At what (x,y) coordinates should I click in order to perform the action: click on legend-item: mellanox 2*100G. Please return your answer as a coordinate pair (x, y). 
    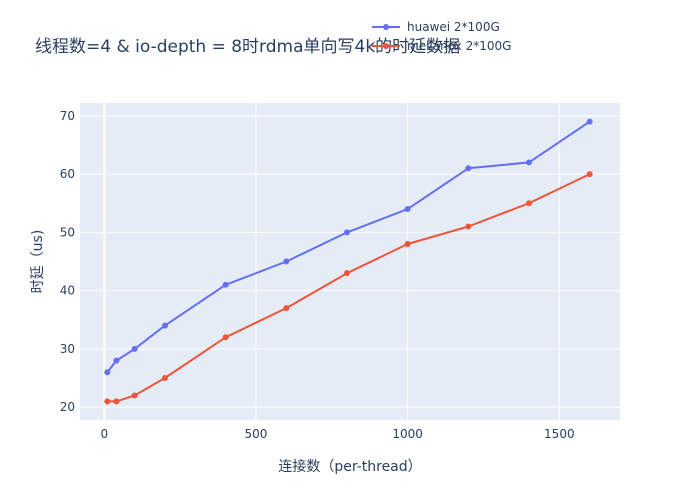
    Looking at the image, I should click on (441, 46).